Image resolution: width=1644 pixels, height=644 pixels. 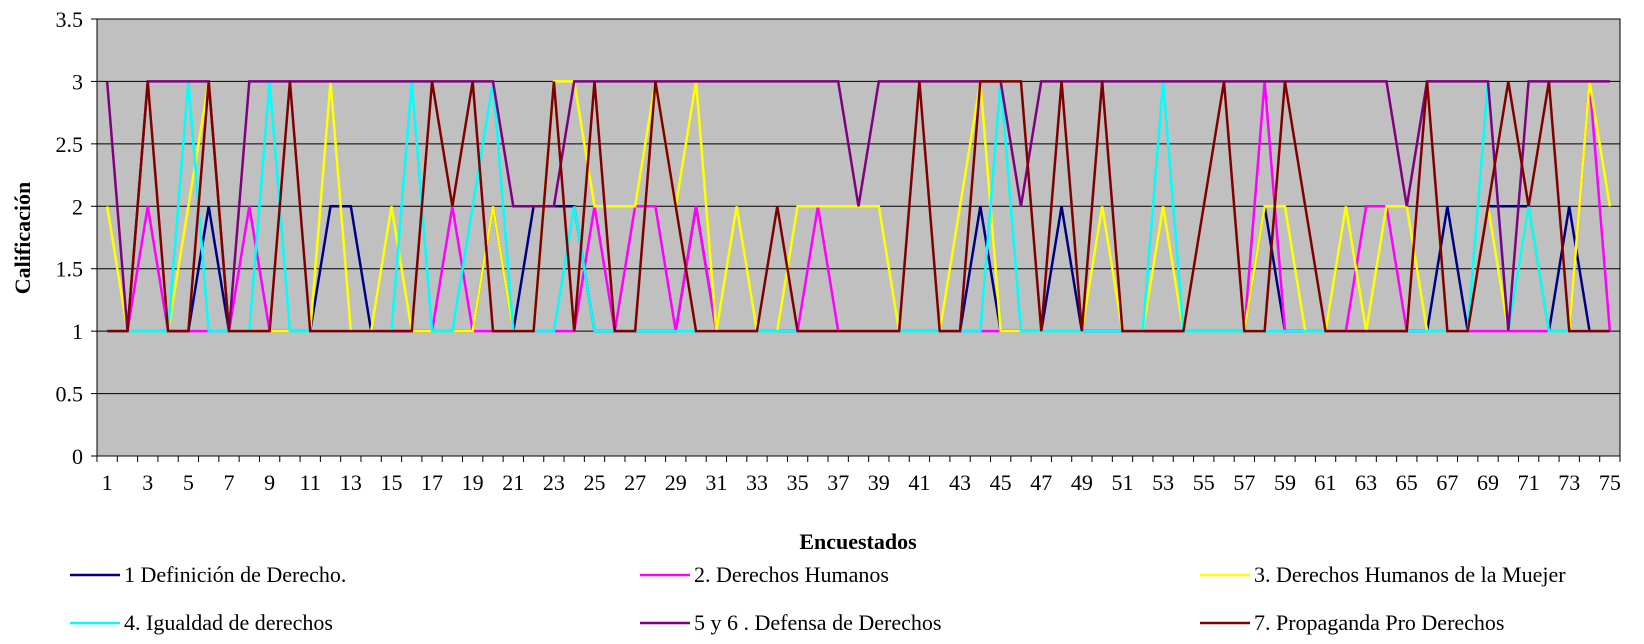 I want to click on x-tick-label: 1, so click(x=107, y=482).